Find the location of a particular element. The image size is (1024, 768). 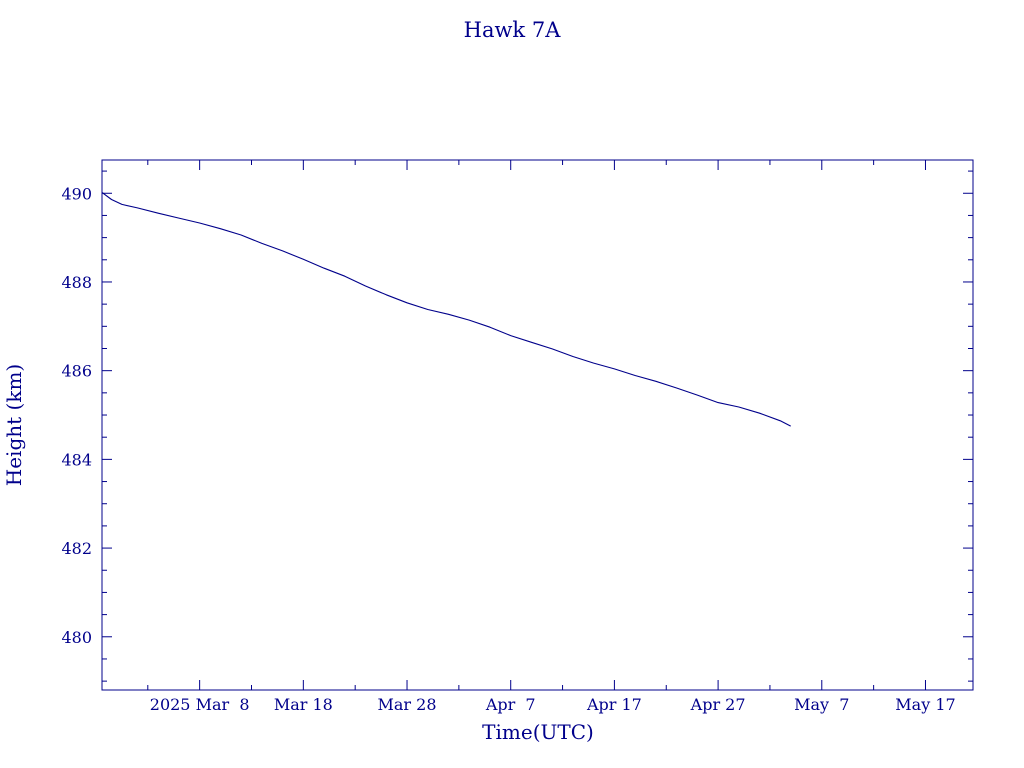

x-tick-label: Apr 27 is located at coordinates (718, 704).